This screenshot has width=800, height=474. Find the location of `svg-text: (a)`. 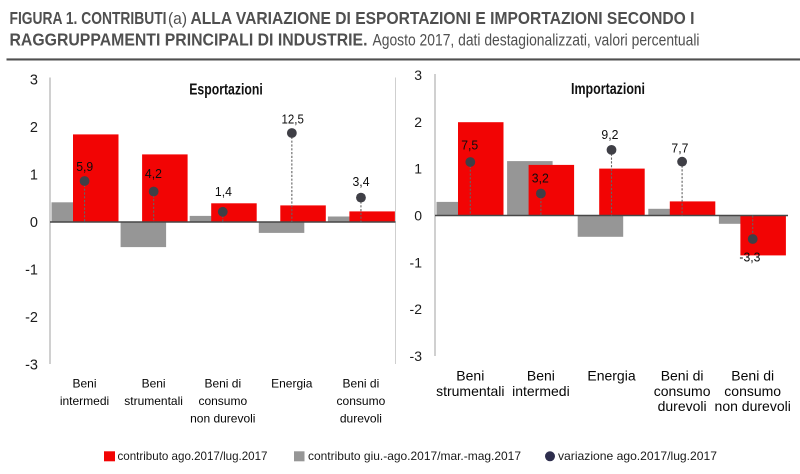

svg-text: (a) is located at coordinates (177, 19).